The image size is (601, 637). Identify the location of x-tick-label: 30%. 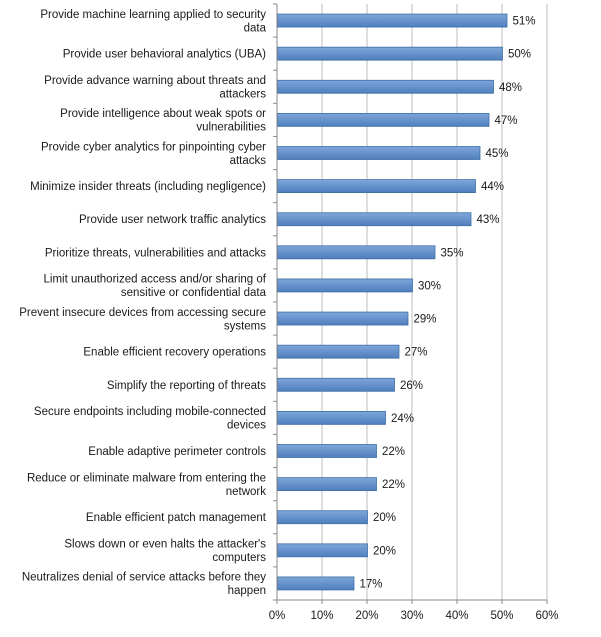
(411, 616).